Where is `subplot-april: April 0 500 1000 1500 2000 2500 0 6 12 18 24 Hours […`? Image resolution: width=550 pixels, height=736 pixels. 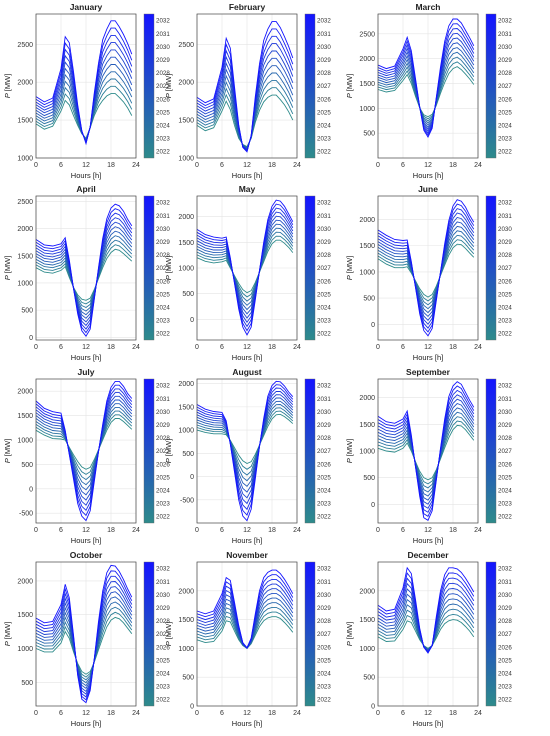
subplot-april: April 0 500 1000 1500 2000 2500 0 6 12 18 24 Hours [… is located at coordinates (86, 273).